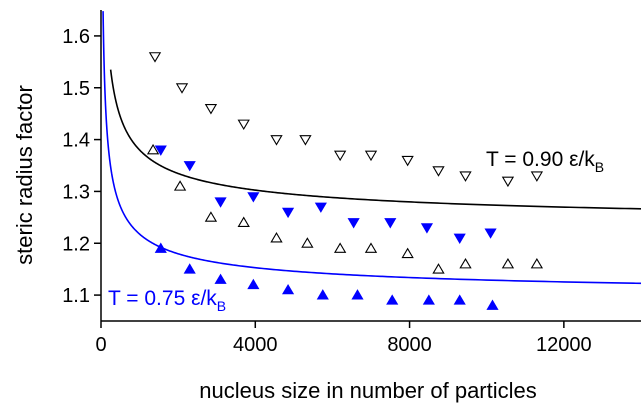  Describe the element at coordinates (255, 345) in the screenshot. I see `x-tick-label: 4000` at that location.